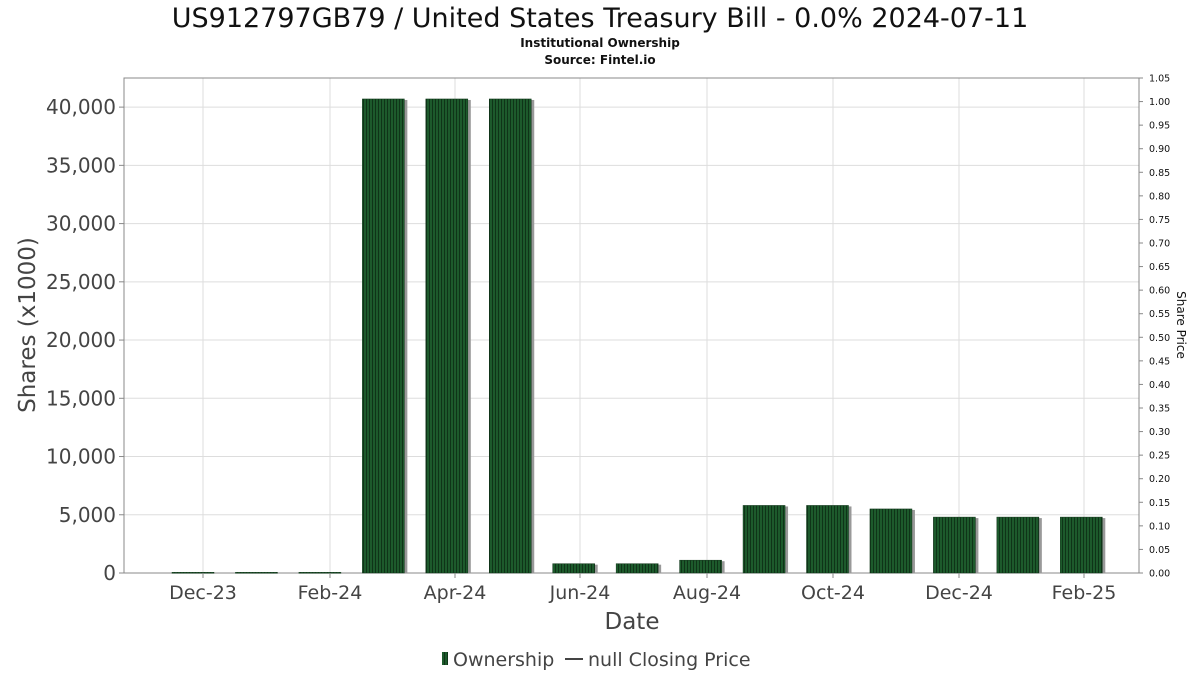  What do you see at coordinates (1159, 550) in the screenshot?
I see `y2-tick-label: 0.05` at bounding box center [1159, 550].